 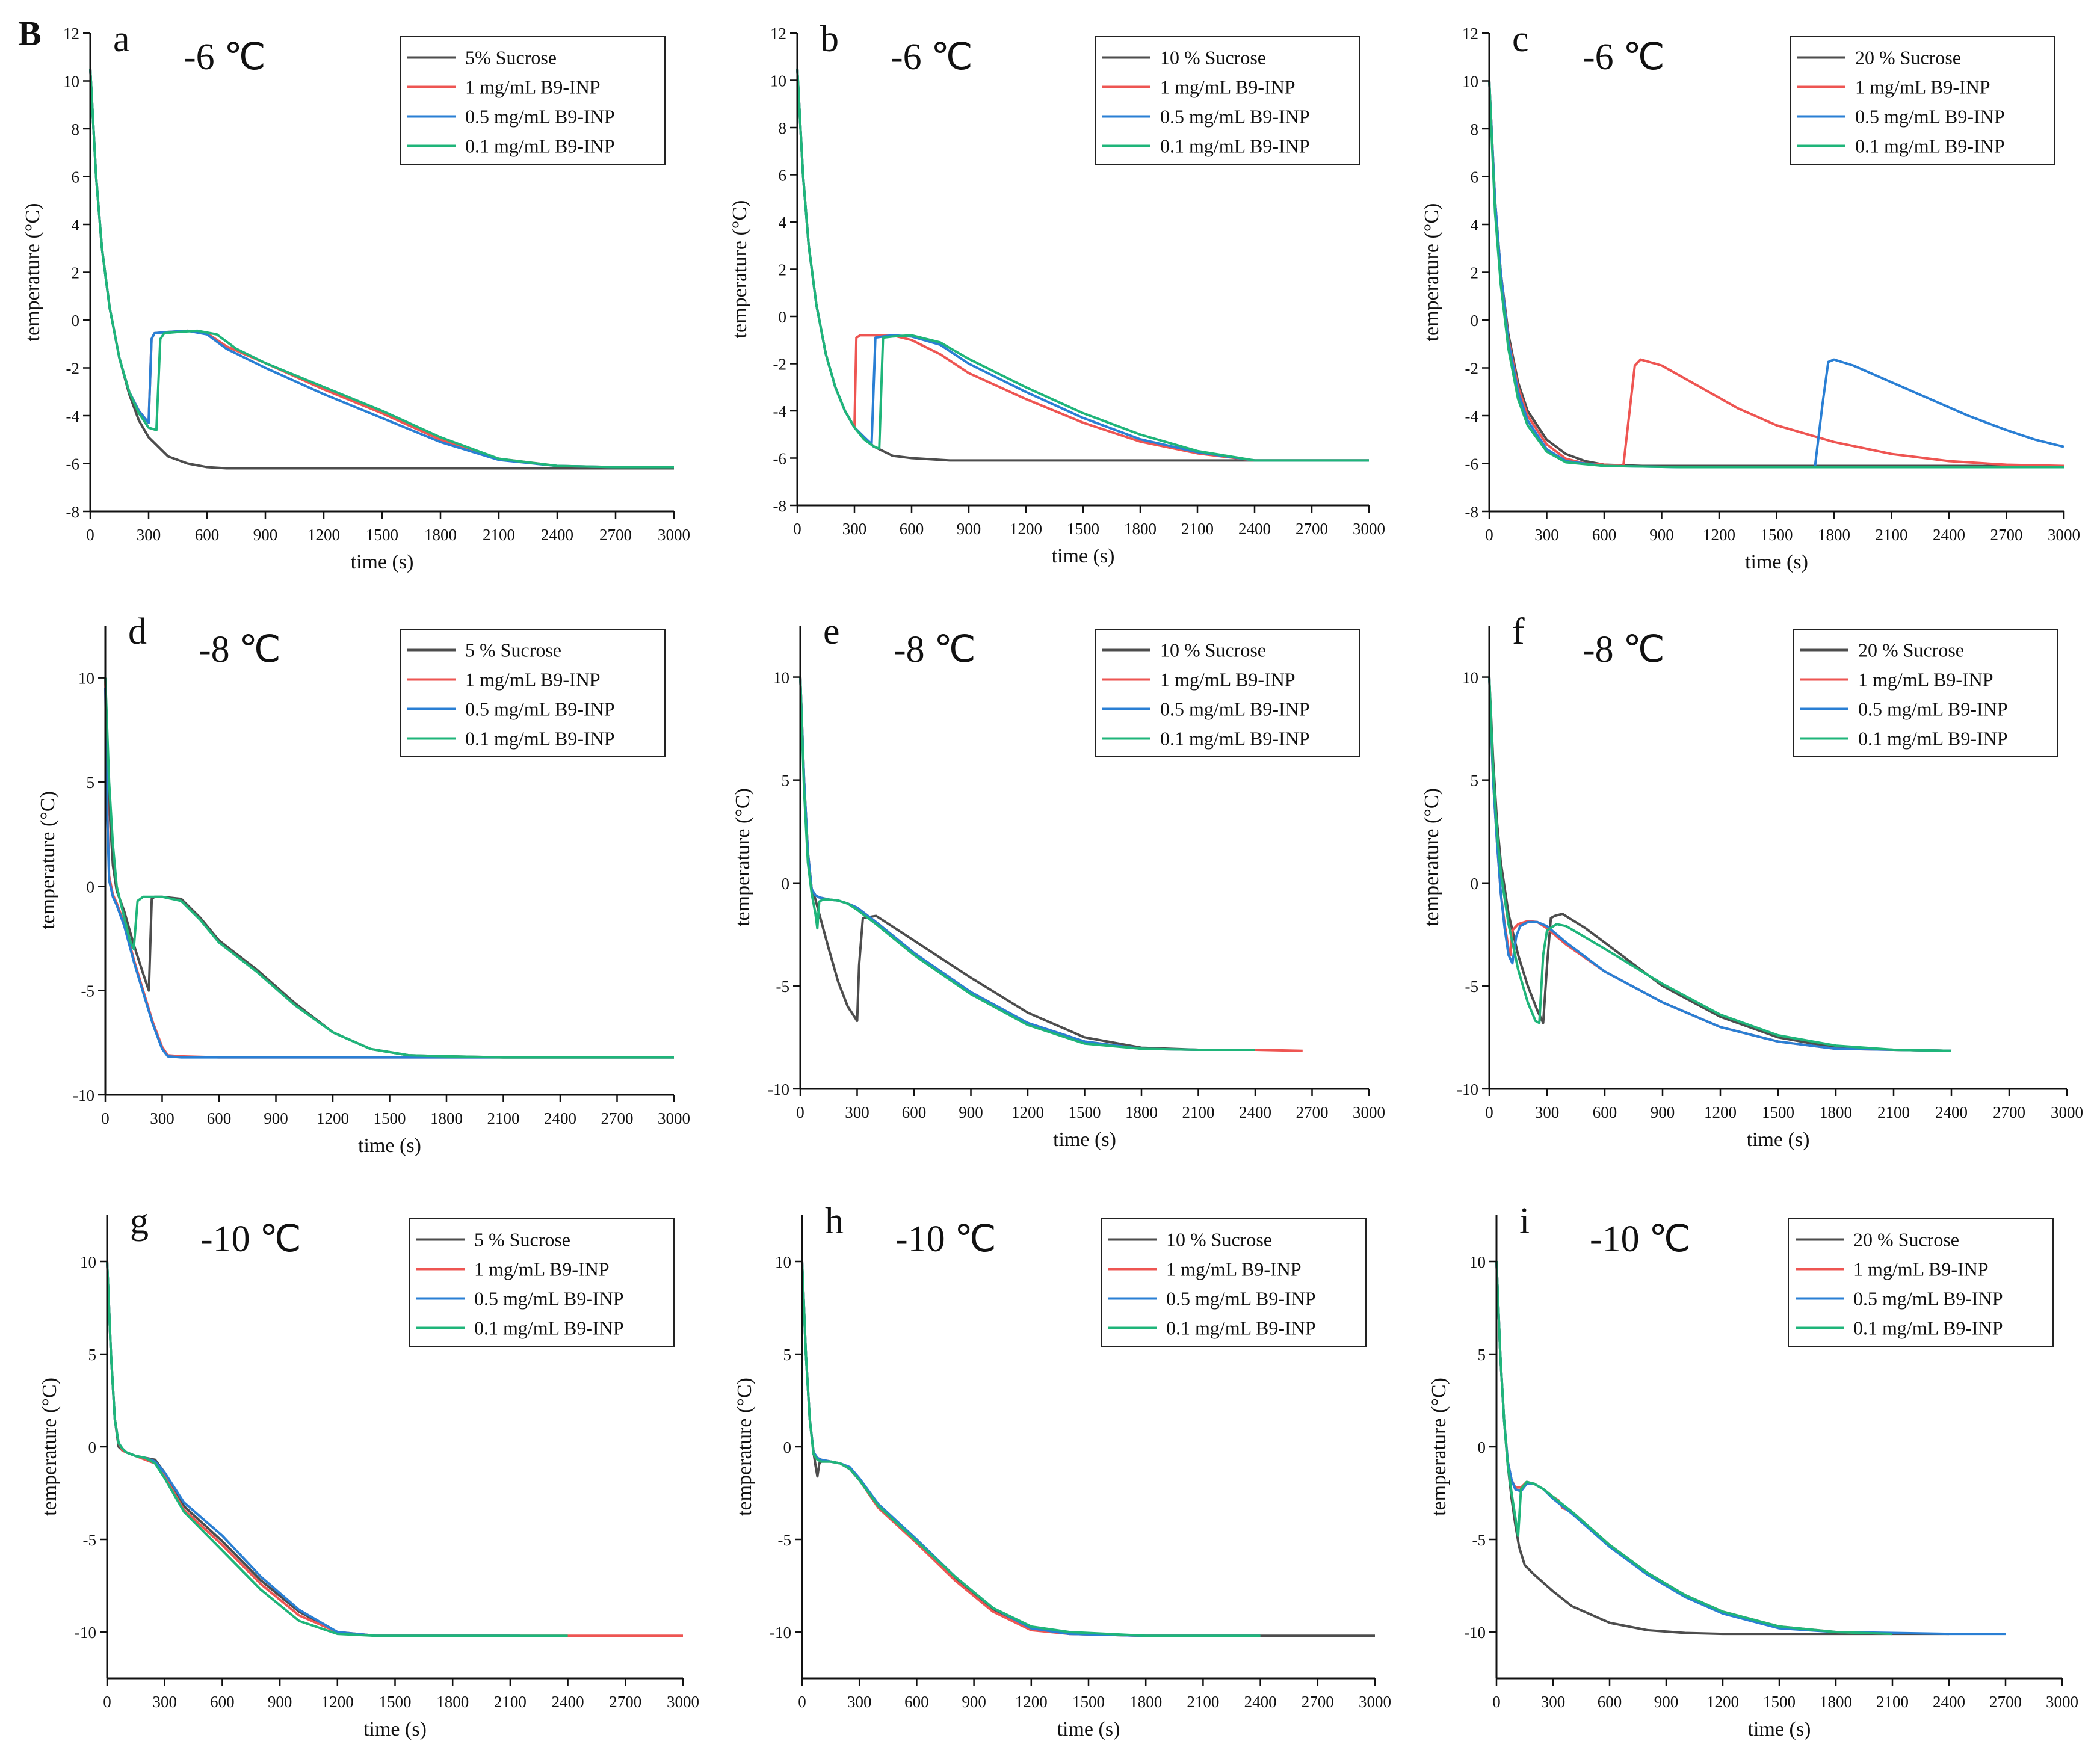 I want to click on x-tick-label: 1500, so click(x=1085, y=1112).